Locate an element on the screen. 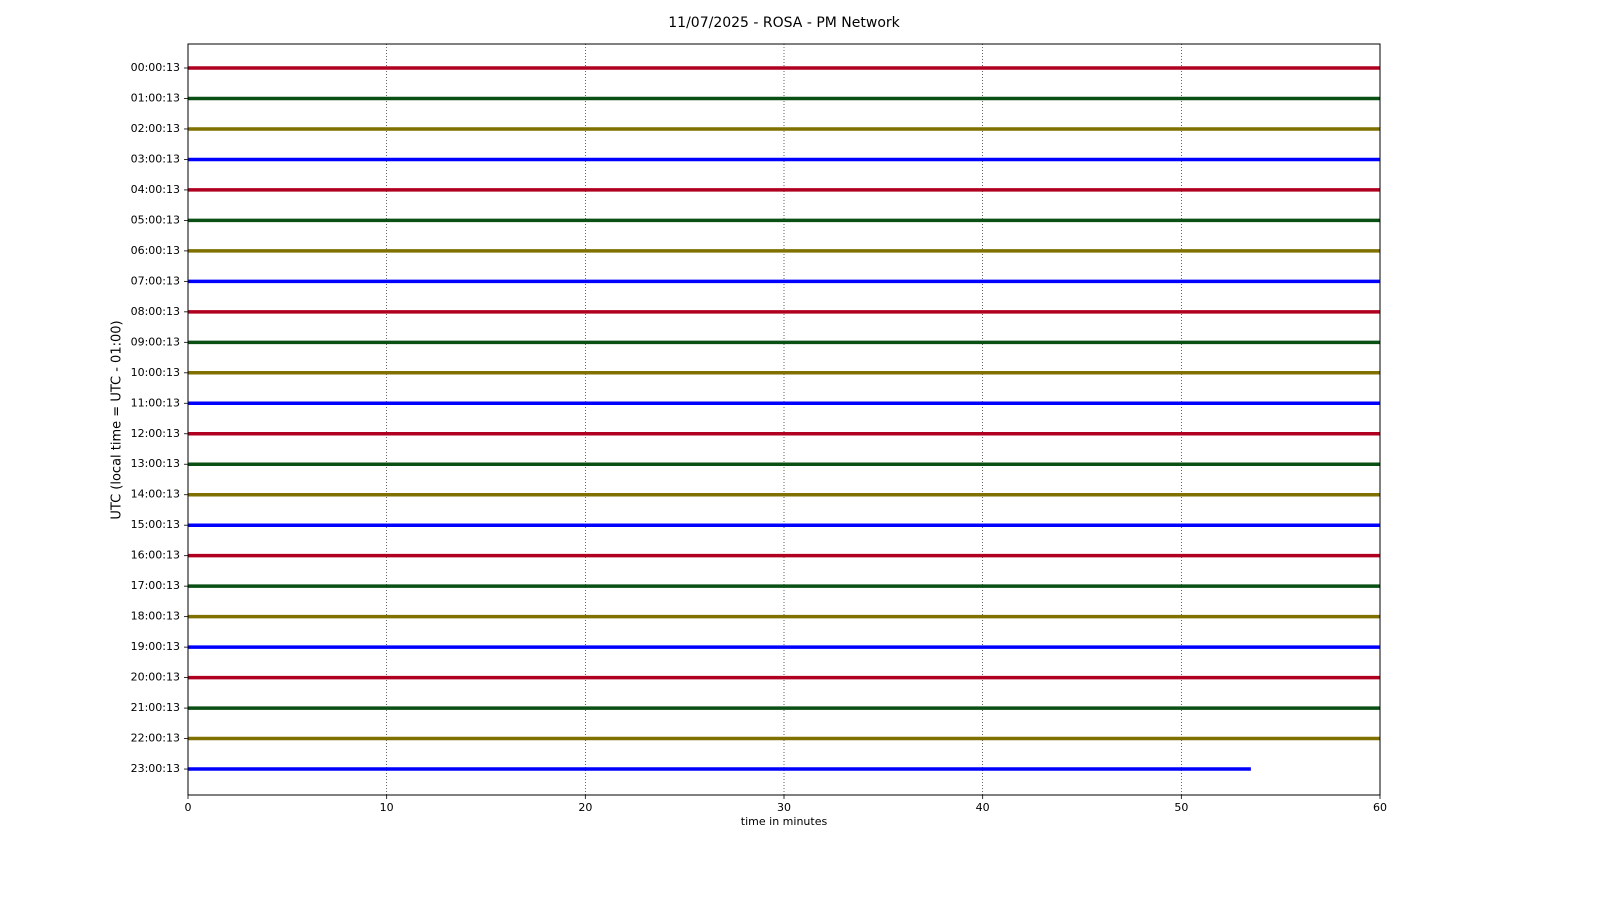  y-tick-label: 16:00:13 is located at coordinates (155, 555).